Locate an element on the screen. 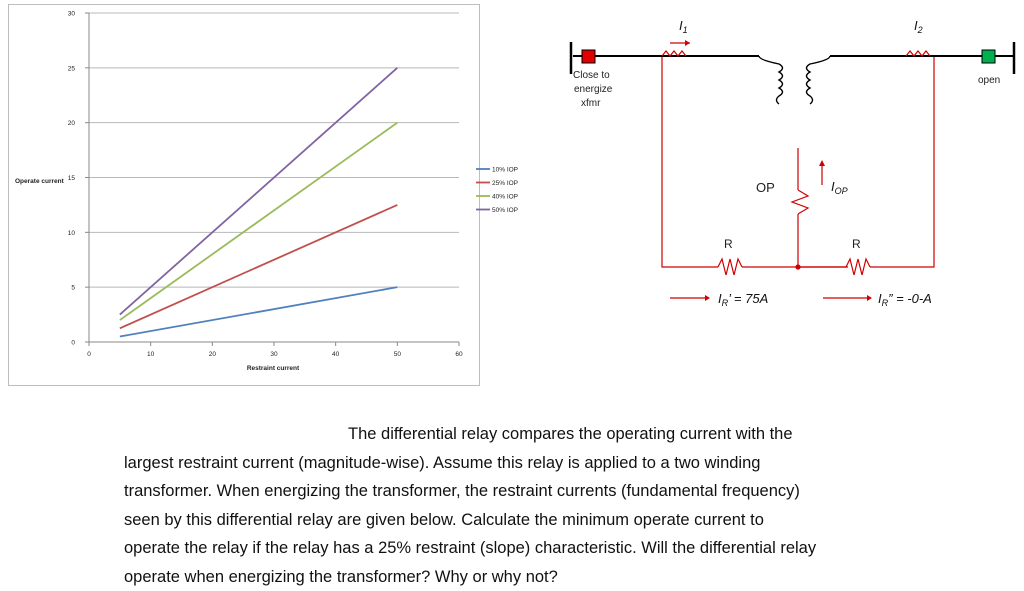 The width and height of the screenshot is (1024, 591). x-axis-title: Restraint current is located at coordinates (273, 368).